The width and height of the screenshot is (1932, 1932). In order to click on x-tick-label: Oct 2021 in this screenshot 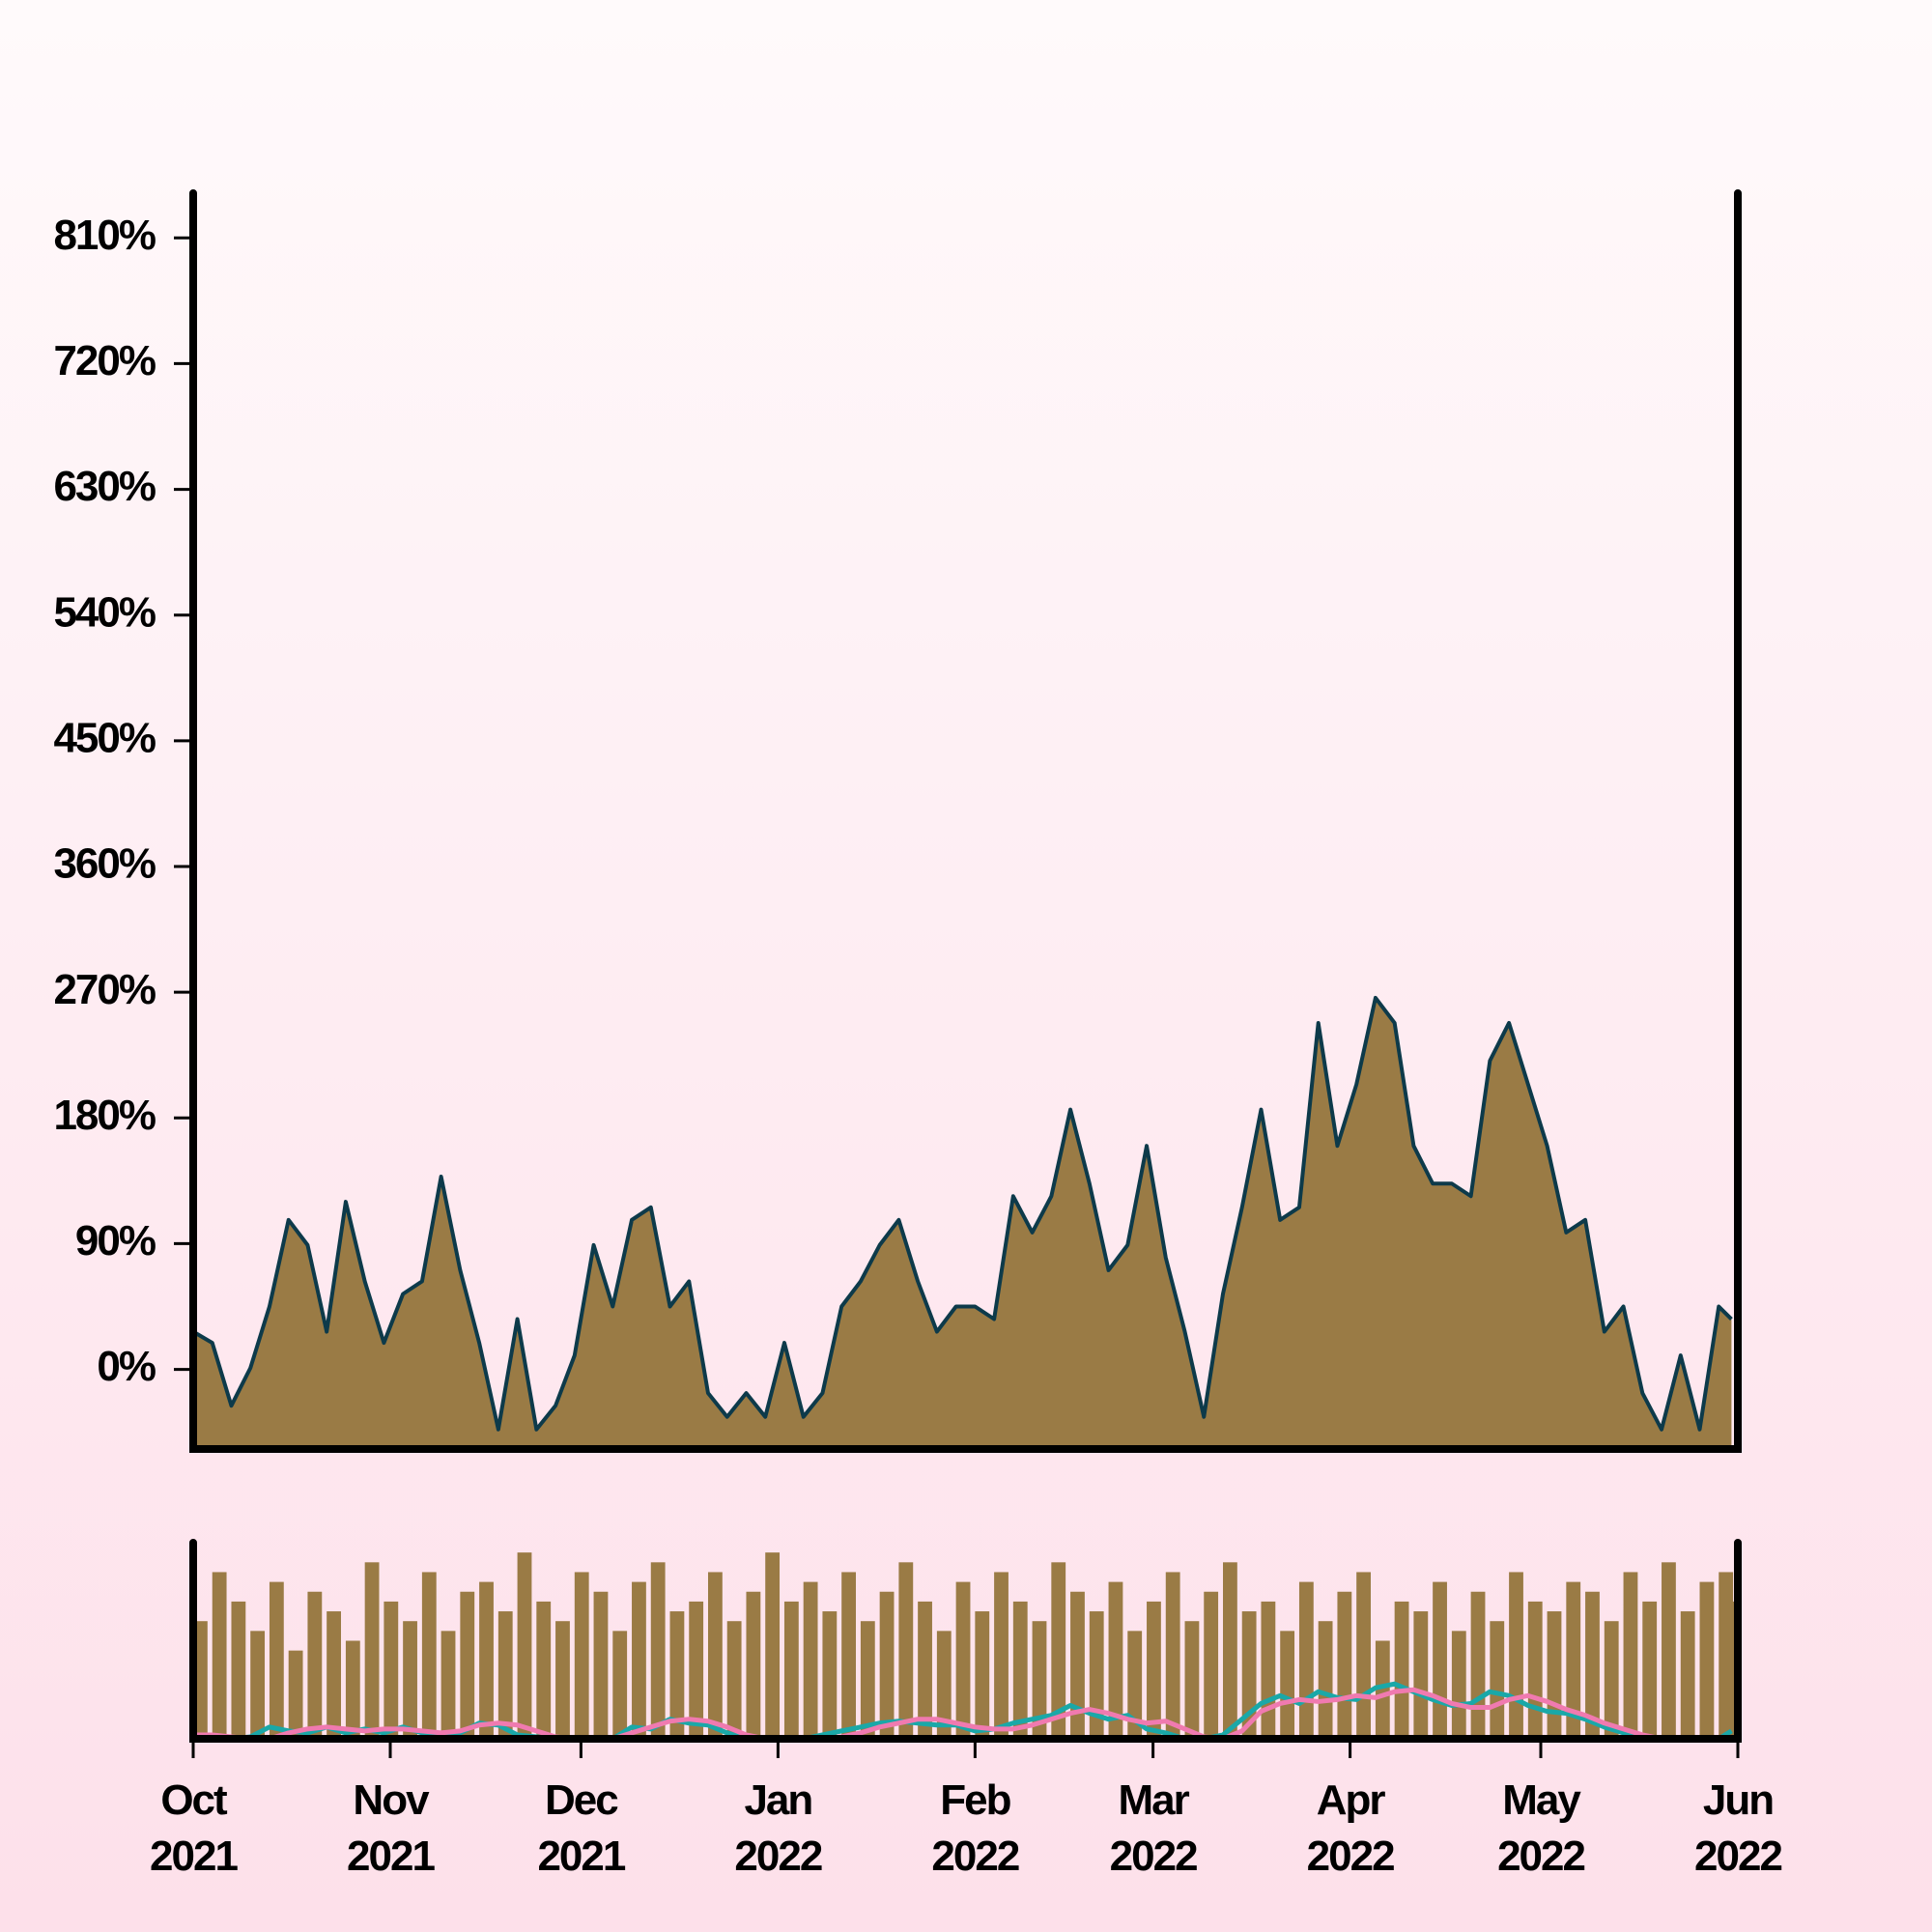, I will do `click(194, 1828)`.